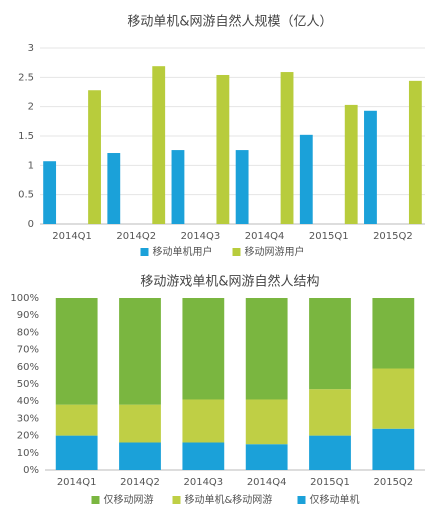 The height and width of the screenshot is (510, 440). Describe the element at coordinates (31, 48) in the screenshot. I see `y-tick-label: 3` at that location.